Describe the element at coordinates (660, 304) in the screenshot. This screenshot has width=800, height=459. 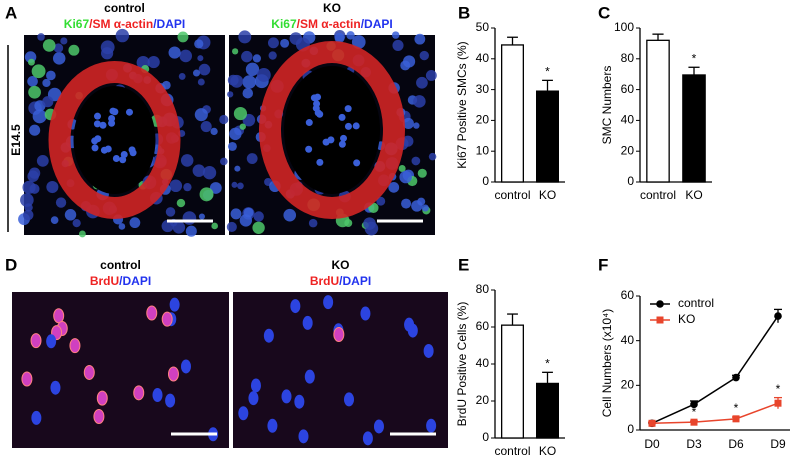
I see `legend-marker` at that location.